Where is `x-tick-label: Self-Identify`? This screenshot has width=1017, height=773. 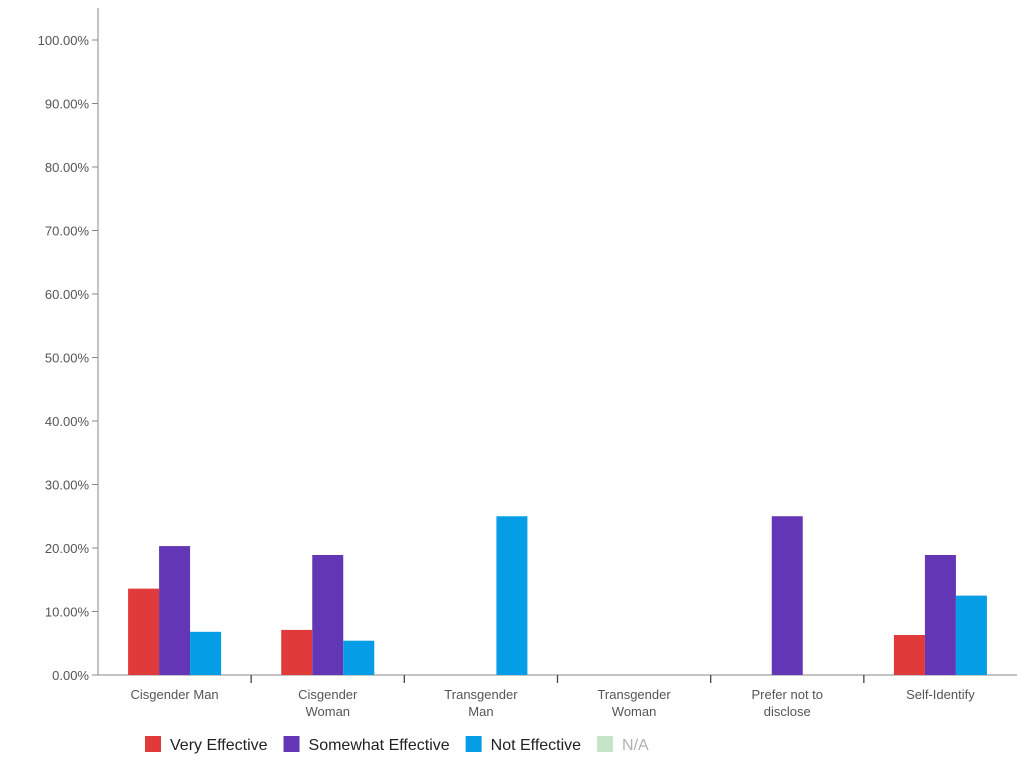 x-tick-label: Self-Identify is located at coordinates (940, 694).